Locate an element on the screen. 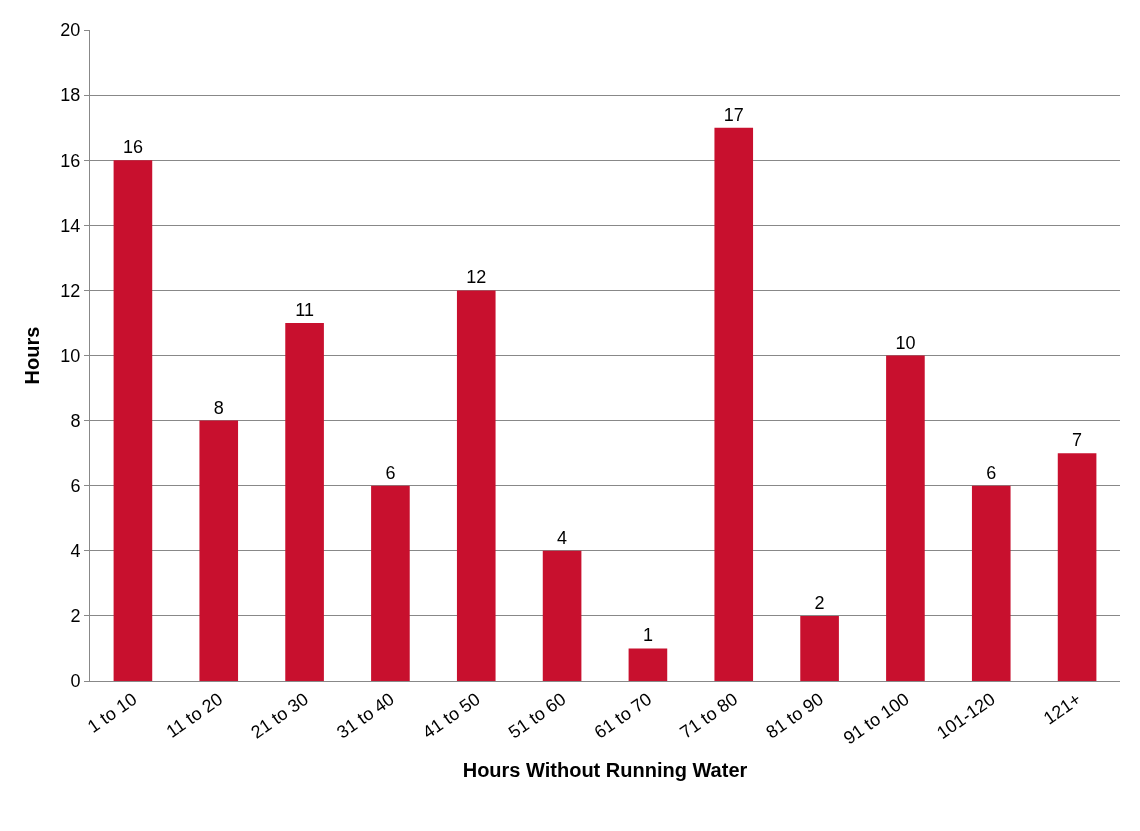  data-label: 12 is located at coordinates (476, 277).